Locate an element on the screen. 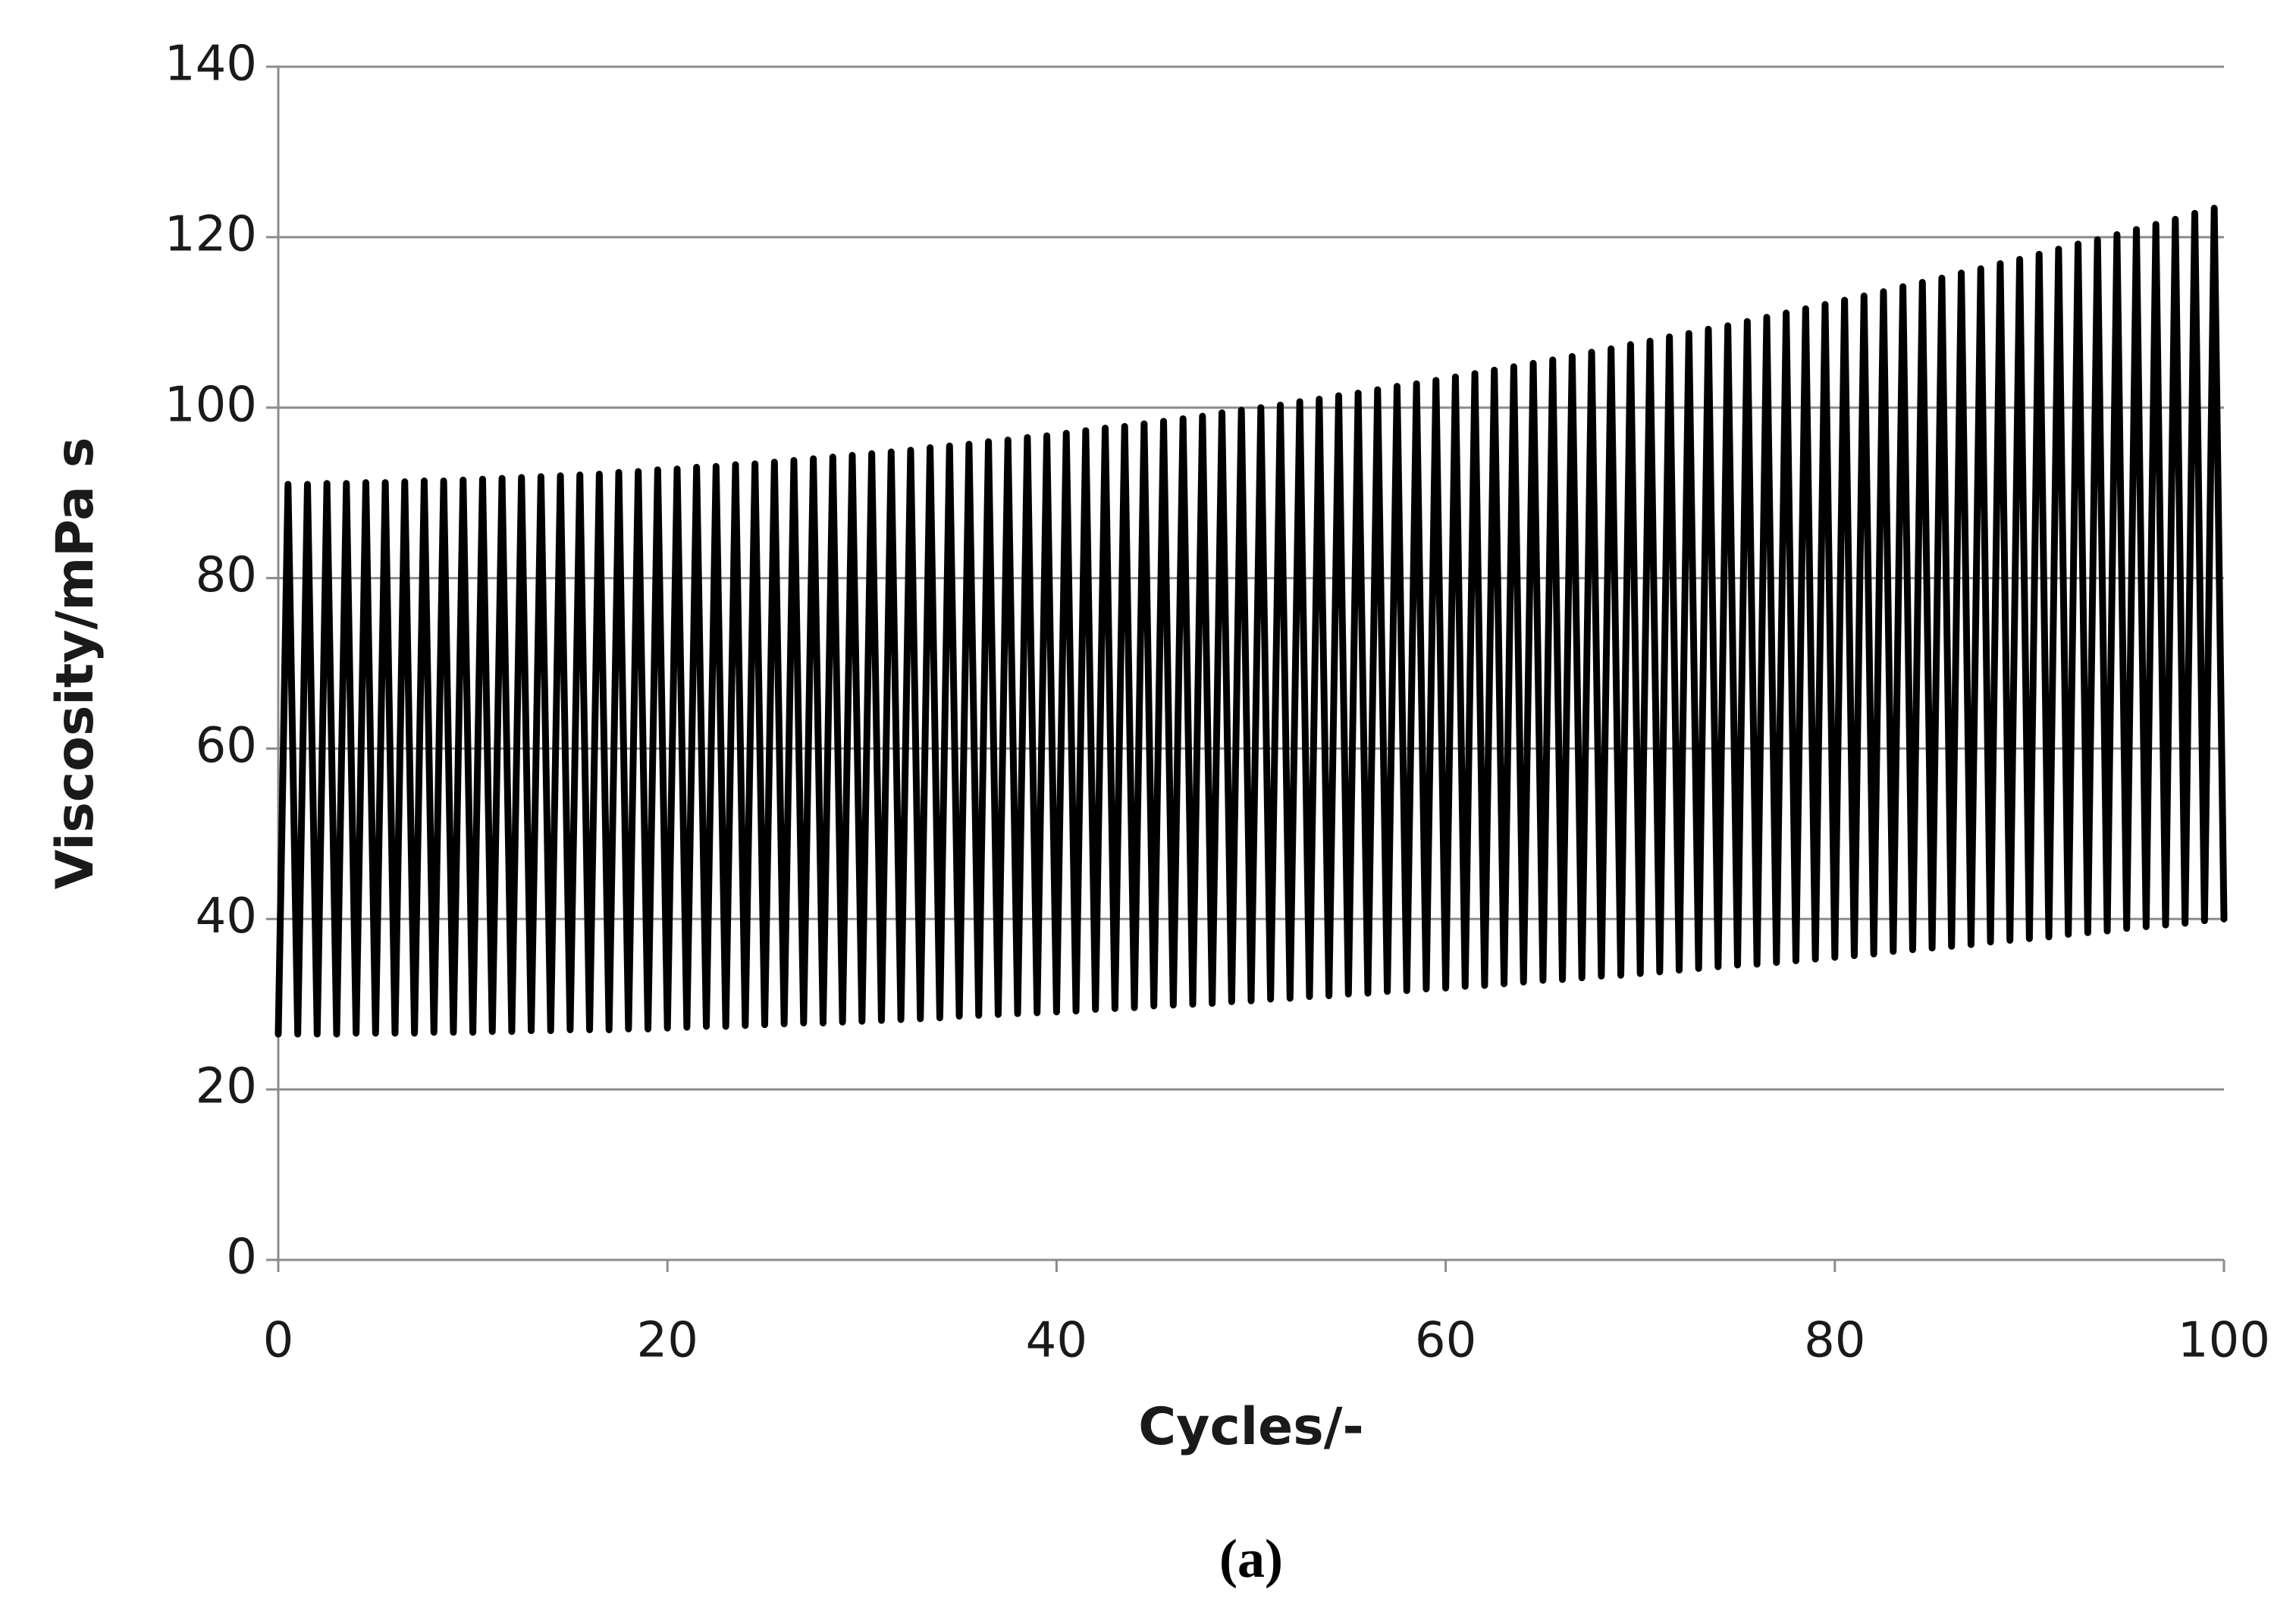 This screenshot has height=1598, width=2296. x-tick-label: 20 is located at coordinates (667, 1341).